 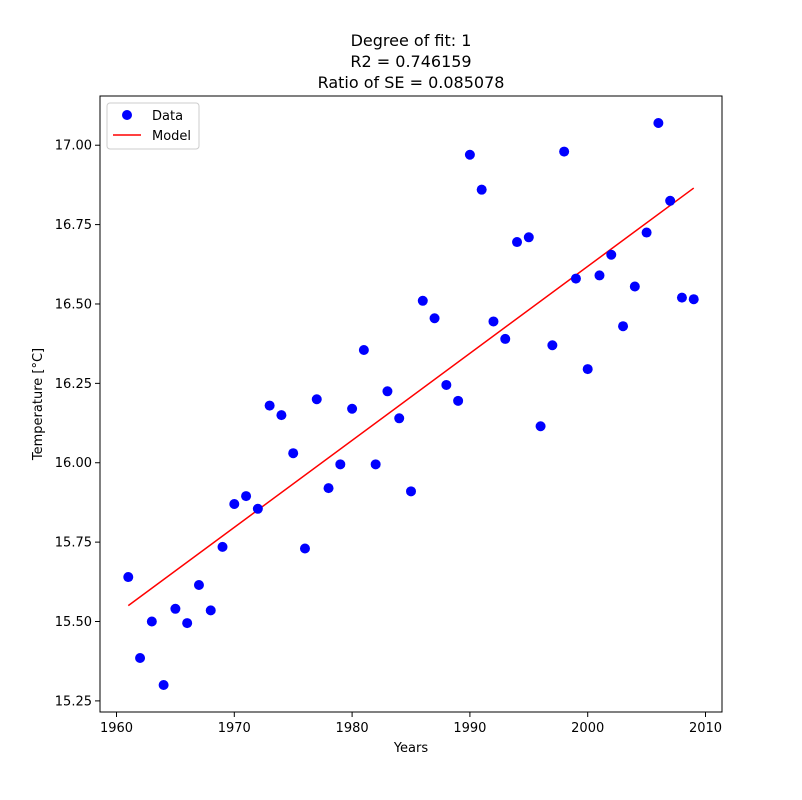 I want to click on x-tick-label: 1960, so click(x=116, y=728).